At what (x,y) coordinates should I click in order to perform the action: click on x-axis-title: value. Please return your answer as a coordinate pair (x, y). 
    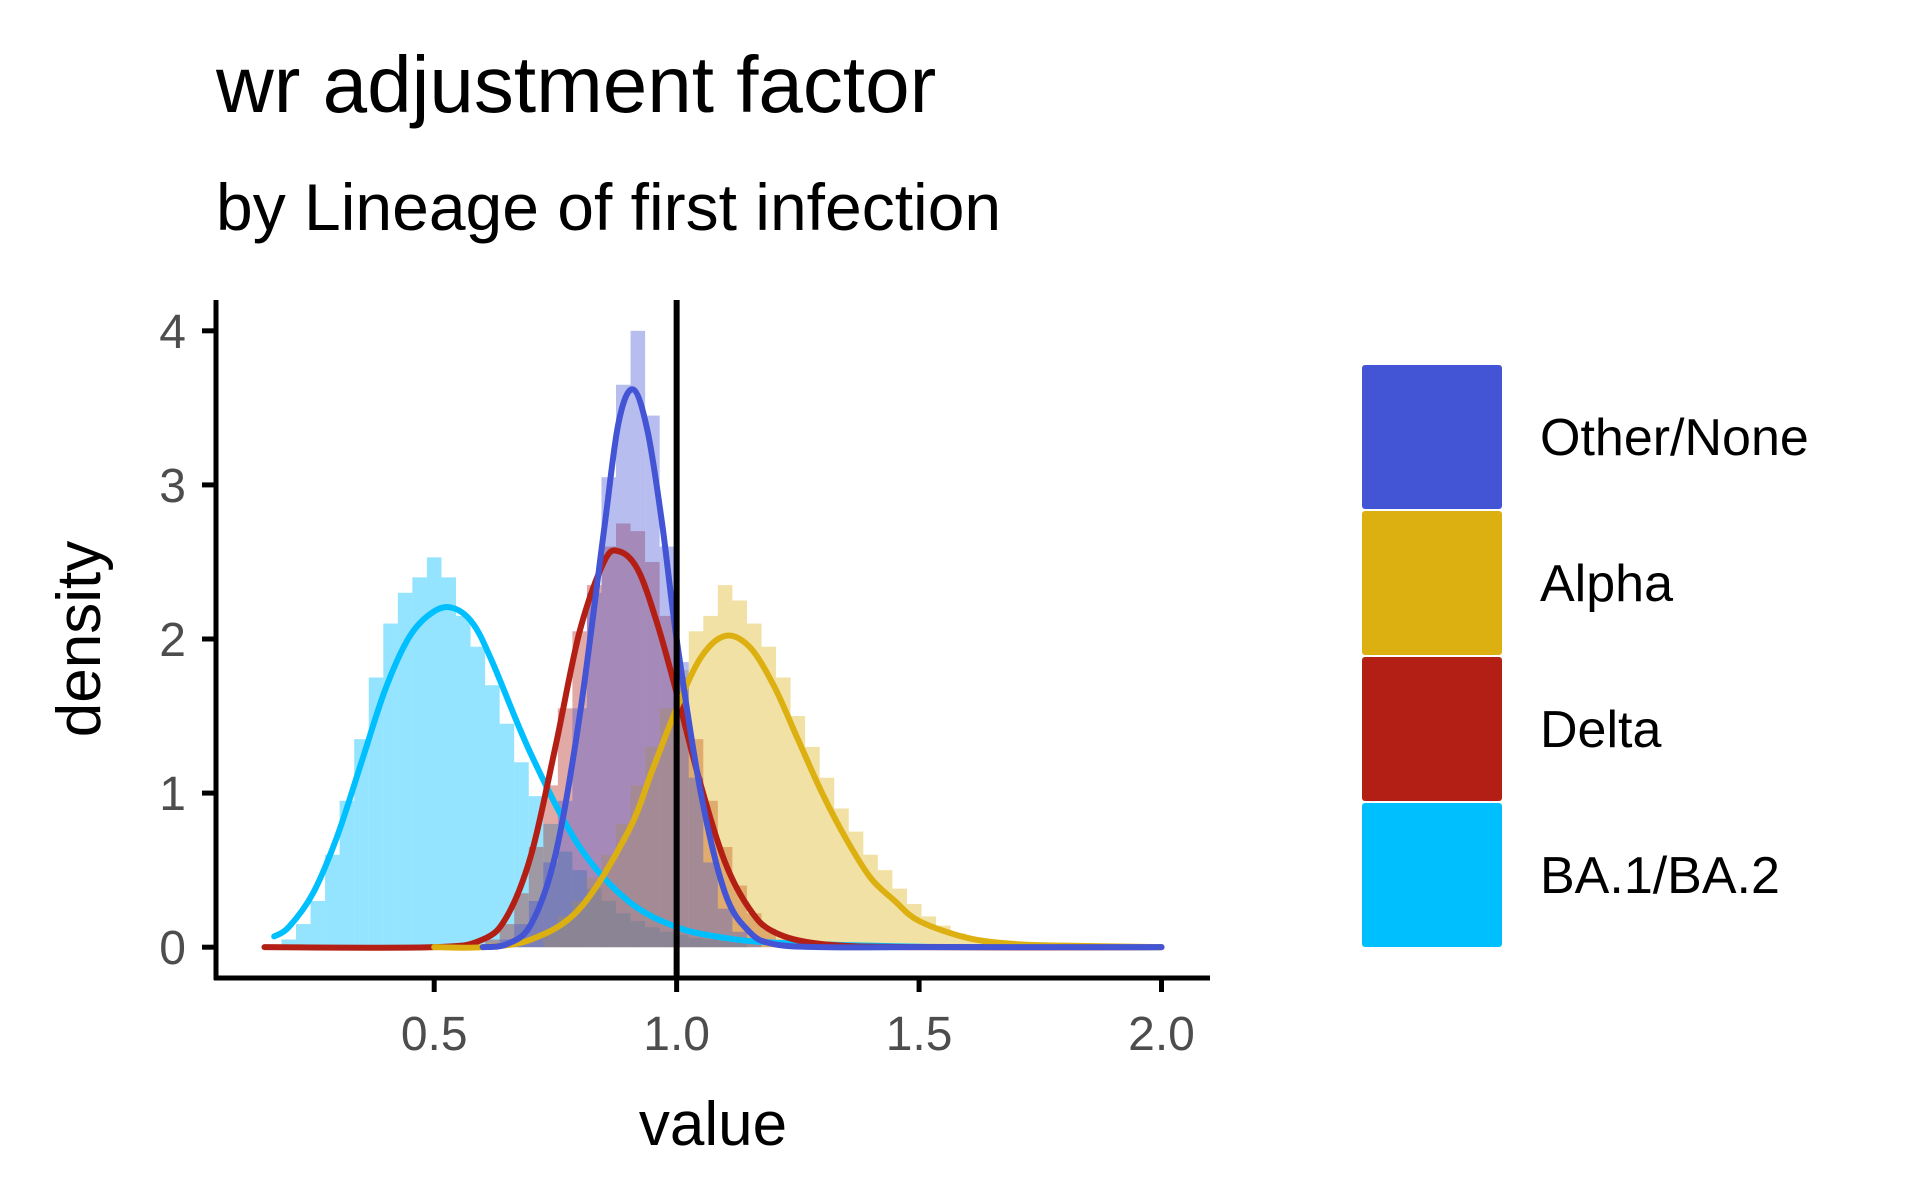
    Looking at the image, I should click on (713, 1124).